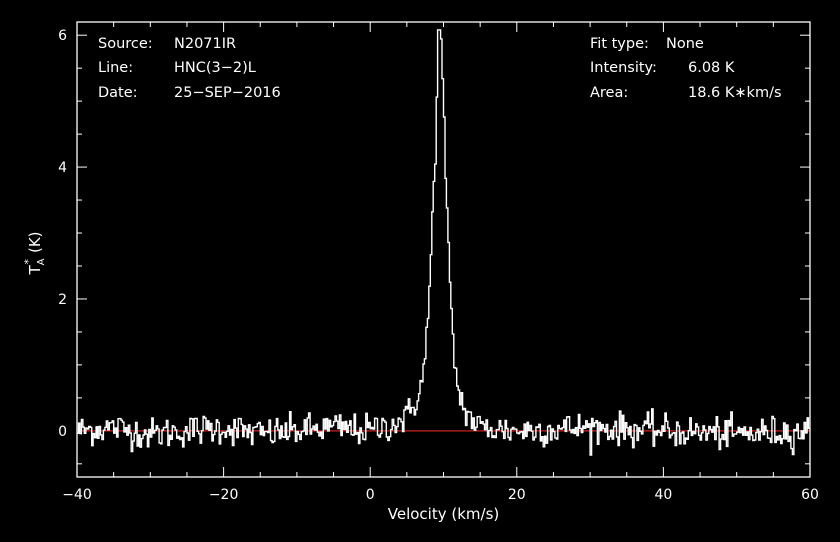 The width and height of the screenshot is (840, 542). I want to click on x-tick-label: −20, so click(224, 495).